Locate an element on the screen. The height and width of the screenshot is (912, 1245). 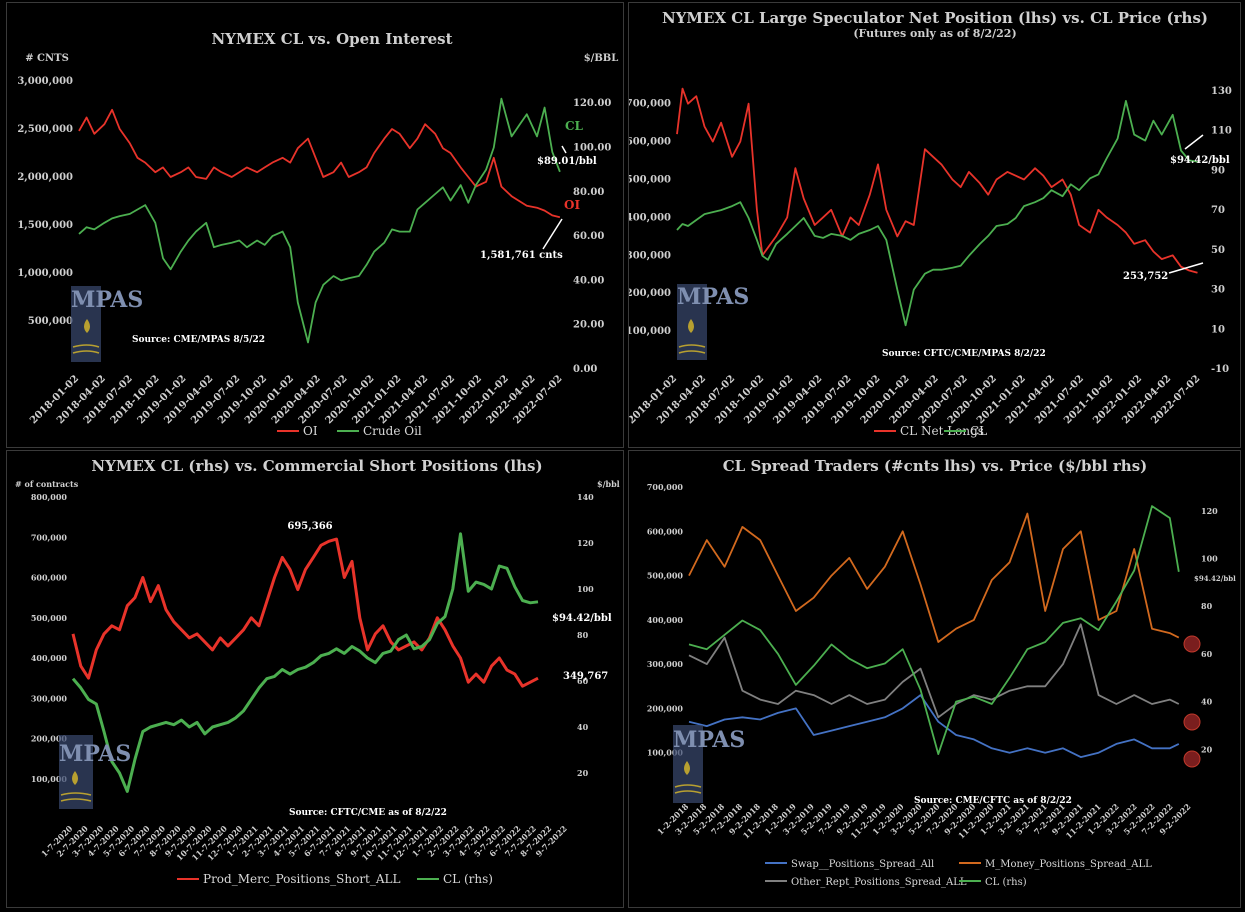
right-tick-label: 40 is located at coordinates (1207, 702).